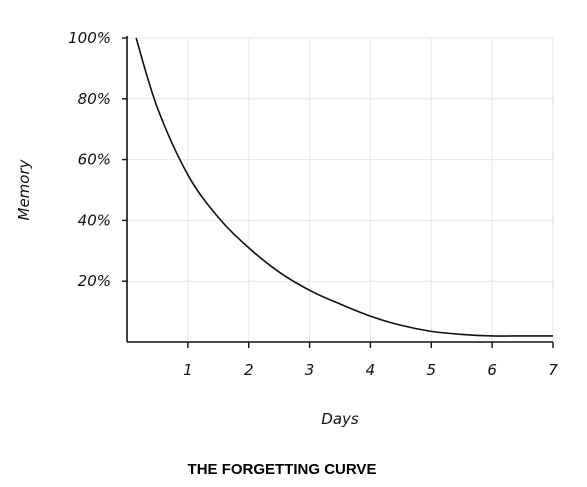 The image size is (587, 487). What do you see at coordinates (24, 189) in the screenshot?
I see `y-axis-title: Memory` at bounding box center [24, 189].